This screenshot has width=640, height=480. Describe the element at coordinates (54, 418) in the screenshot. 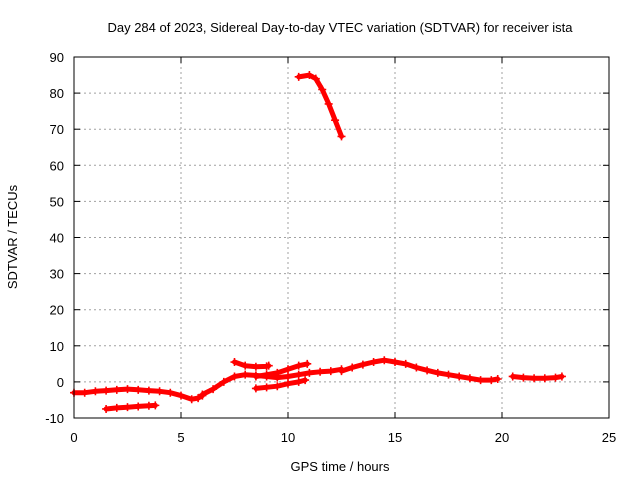

I see `y-tick-label: -10` at that location.